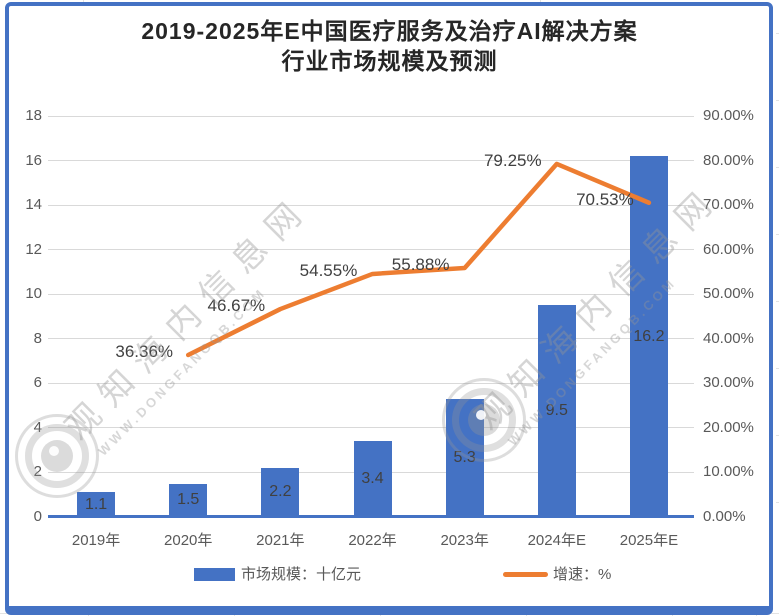  What do you see at coordinates (37, 472) in the screenshot?
I see `left-axis-tick: 2` at bounding box center [37, 472].